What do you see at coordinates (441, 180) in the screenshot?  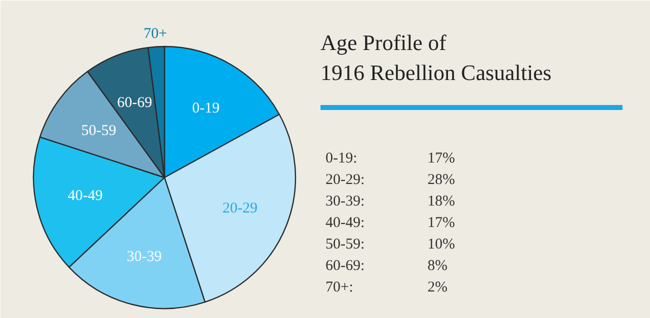 I see `text: 28%` at bounding box center [441, 180].